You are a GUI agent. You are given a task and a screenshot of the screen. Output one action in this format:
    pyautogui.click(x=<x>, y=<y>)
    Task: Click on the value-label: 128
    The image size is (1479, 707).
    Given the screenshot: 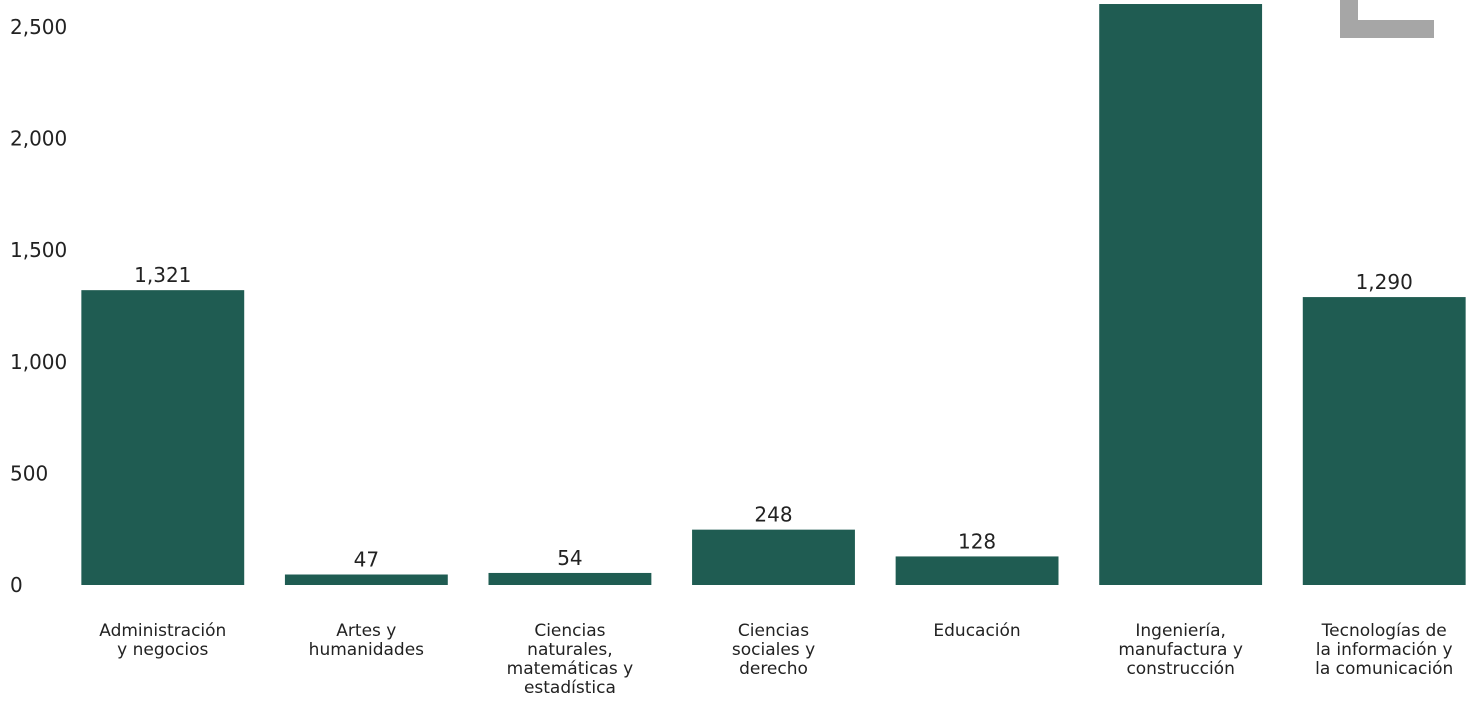 What is the action you would take?
    pyautogui.click(x=977, y=541)
    